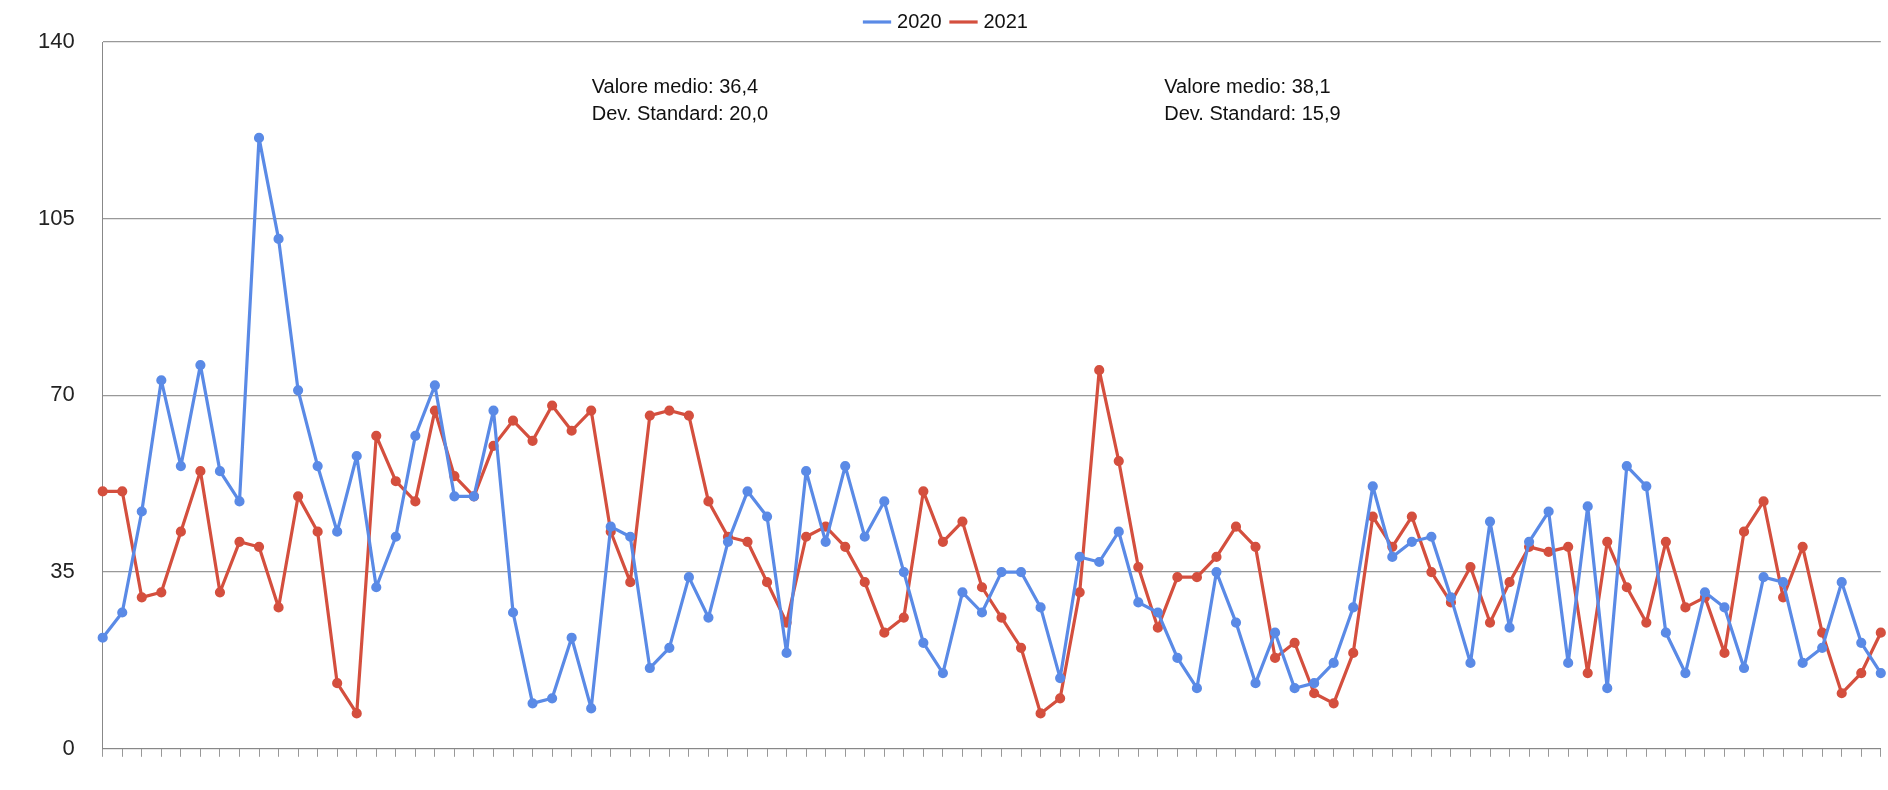 The image size is (1888, 790). Describe the element at coordinates (62, 394) in the screenshot. I see `y-tick-label: 70` at that location.